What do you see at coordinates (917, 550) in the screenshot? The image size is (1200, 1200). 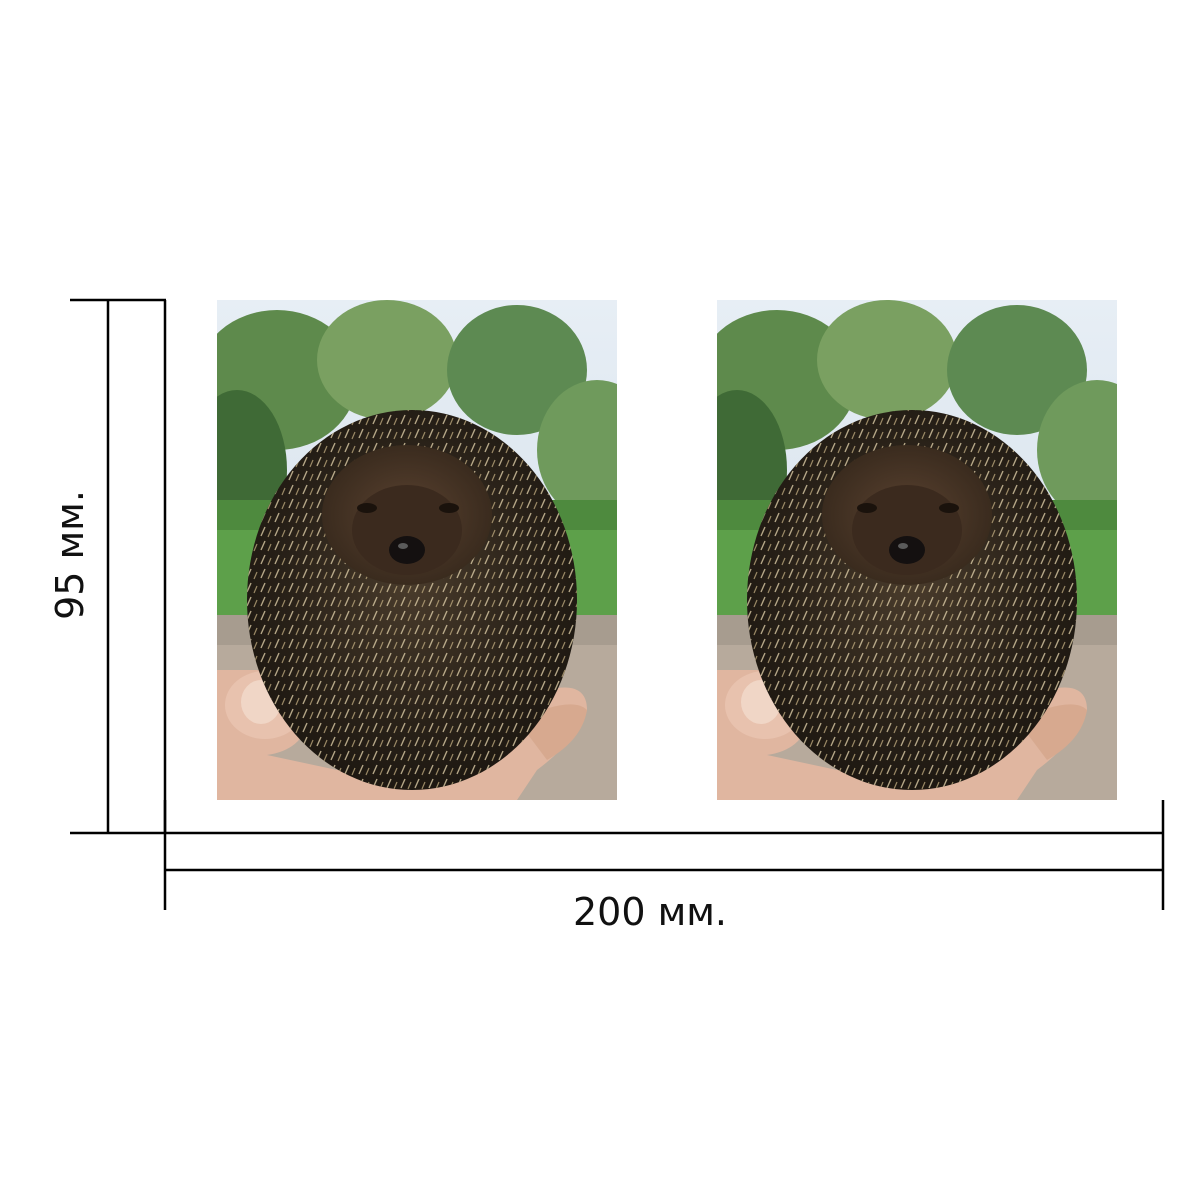 I see `hedgehog-photo-right` at bounding box center [917, 550].